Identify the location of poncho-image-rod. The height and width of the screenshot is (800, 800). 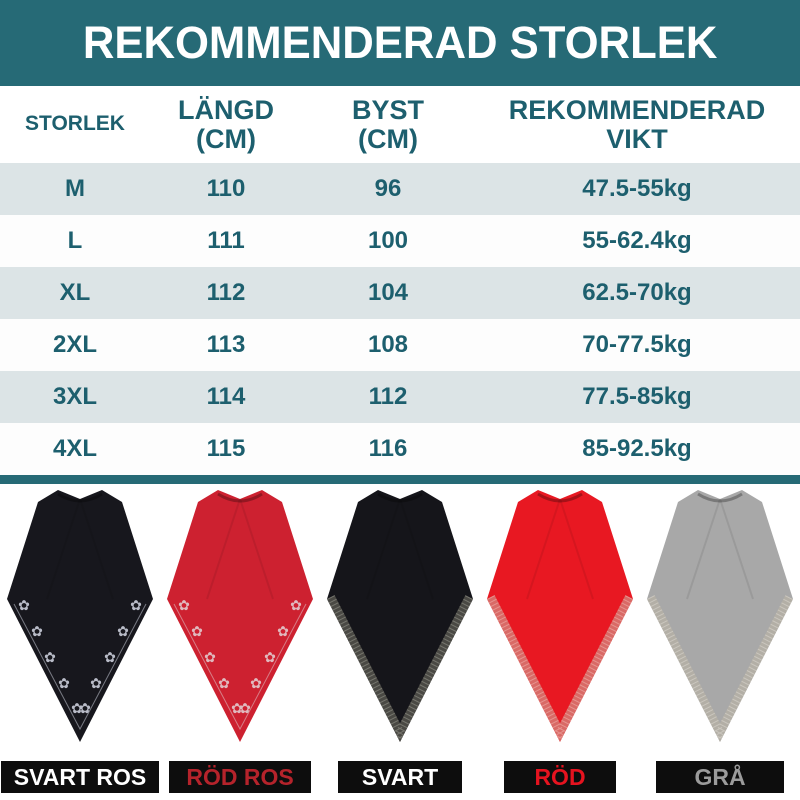
(560, 621).